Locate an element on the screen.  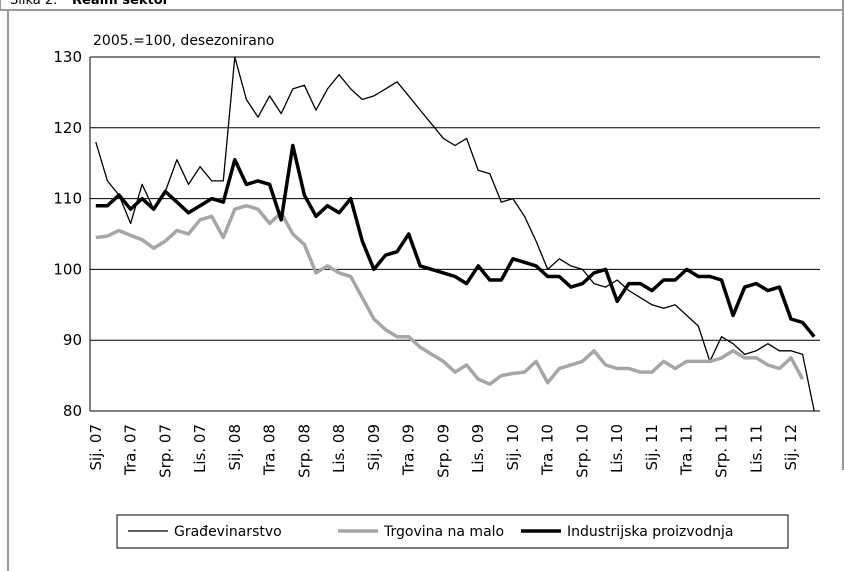
legend-label: Građevinarstvo is located at coordinates (228, 532).